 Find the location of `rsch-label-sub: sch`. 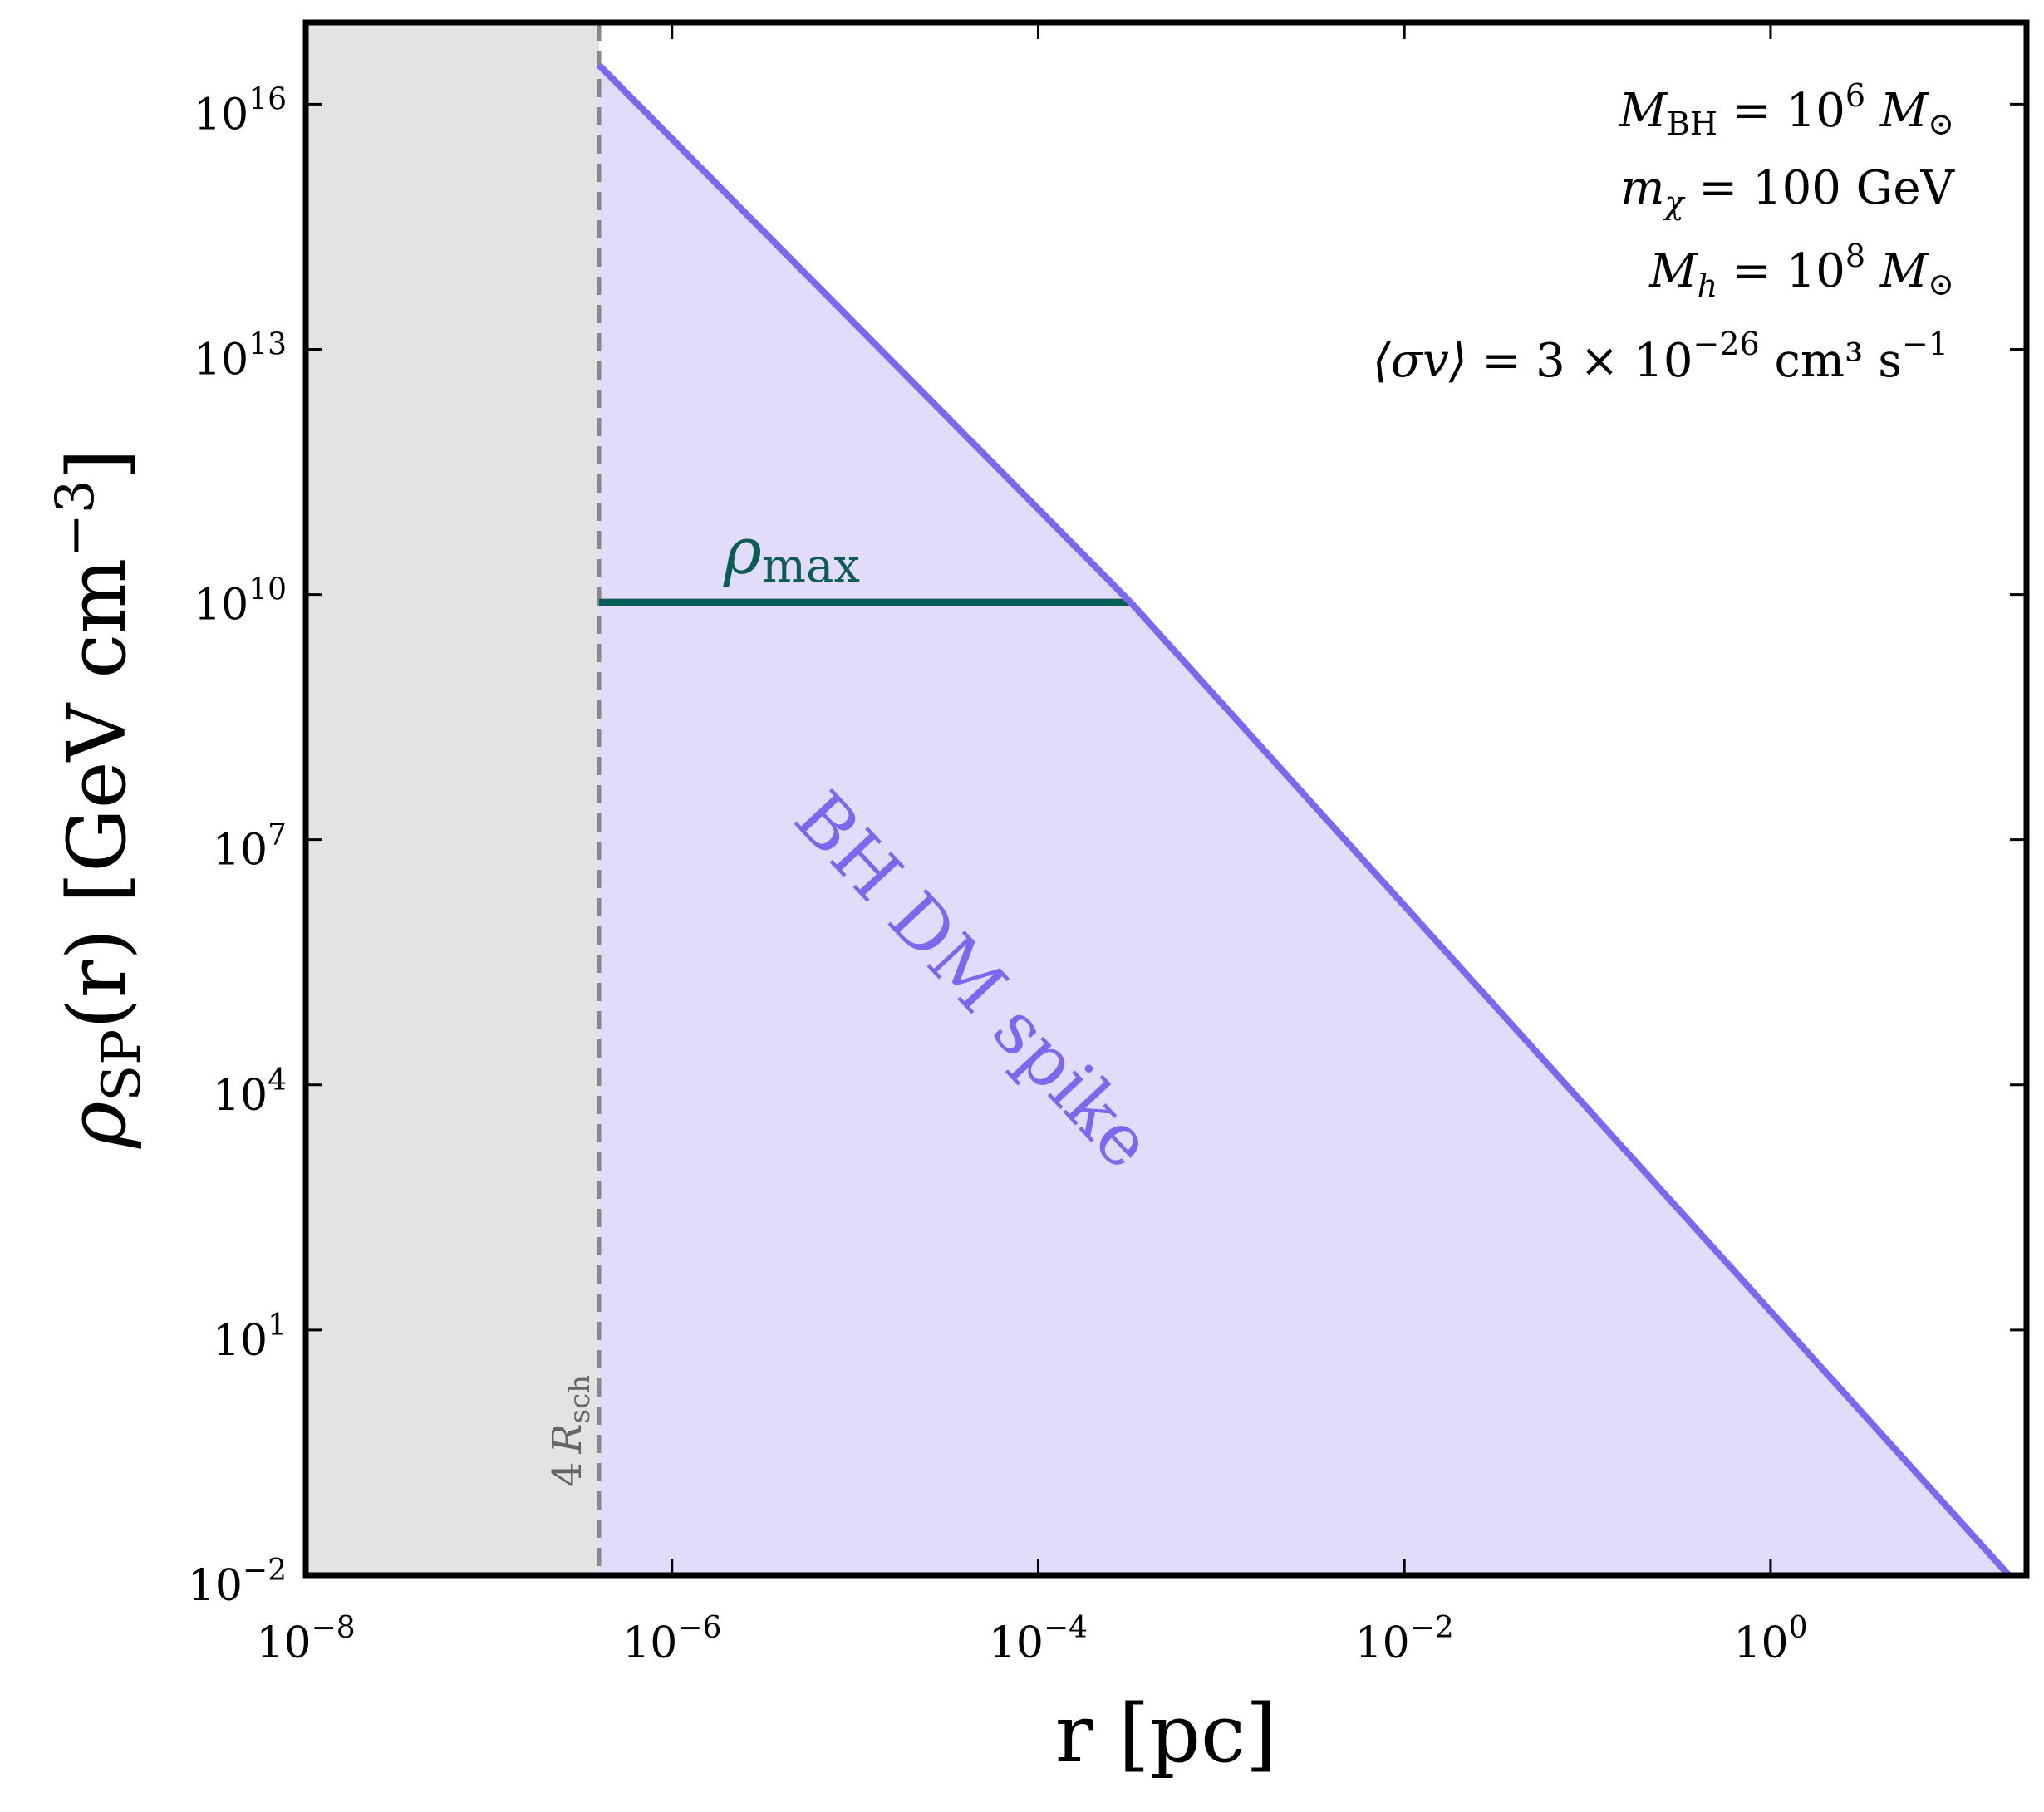

rsch-label-sub: sch is located at coordinates (580, 1399).